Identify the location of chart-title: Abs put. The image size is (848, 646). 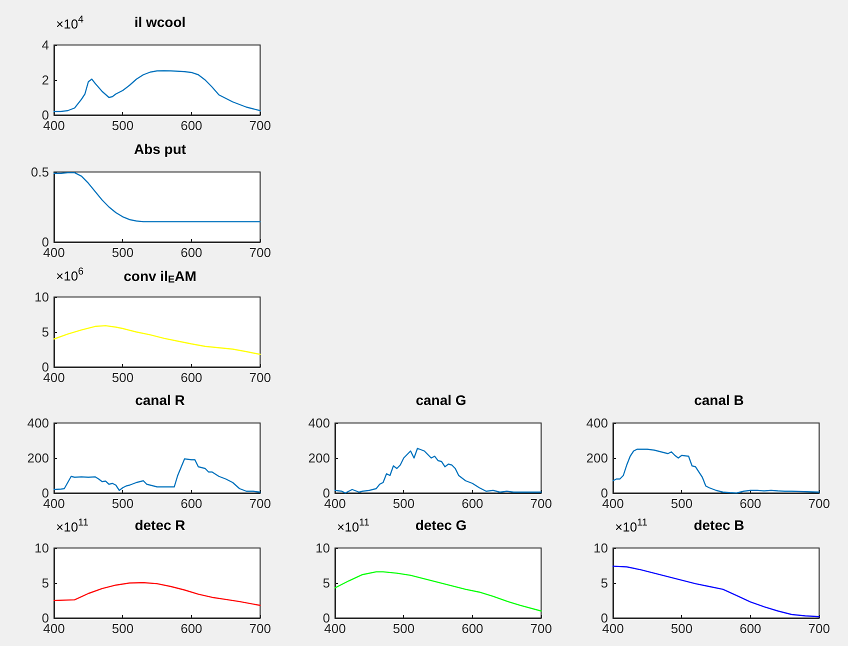
(160, 149).